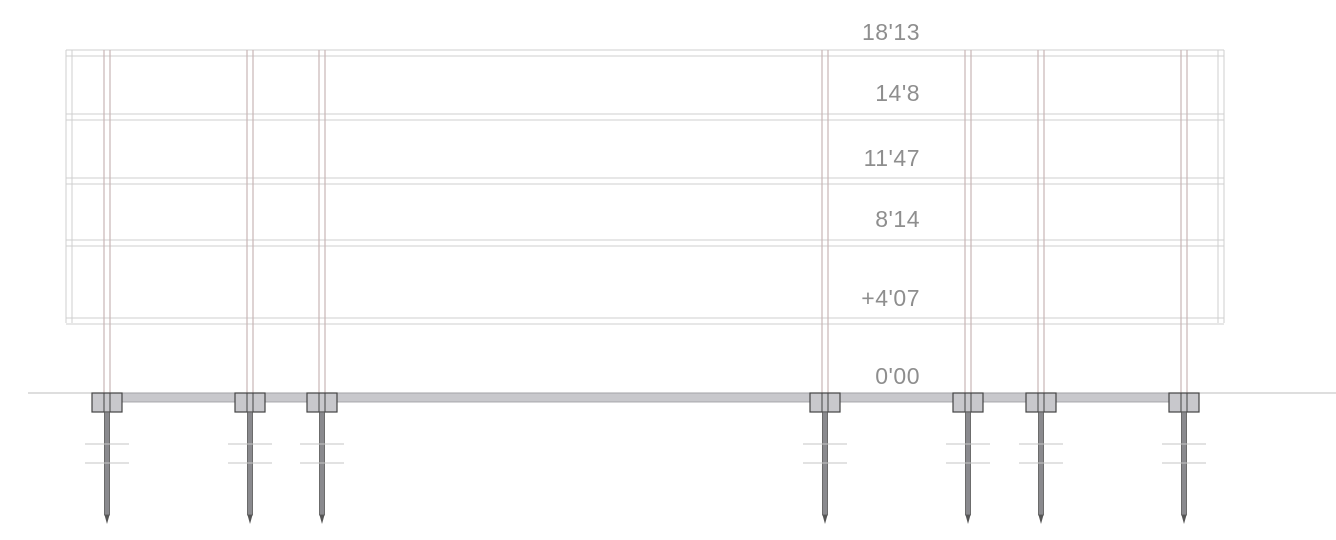  What do you see at coordinates (892, 158) in the screenshot?
I see `level-label-11-47: 11'47` at bounding box center [892, 158].